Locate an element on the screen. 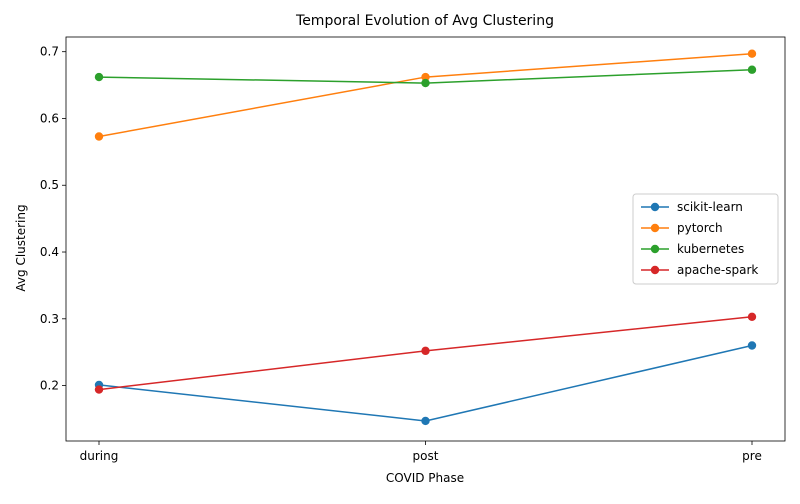 This screenshot has width=800, height=504. data-point-apache-spark-pre is located at coordinates (752, 316).